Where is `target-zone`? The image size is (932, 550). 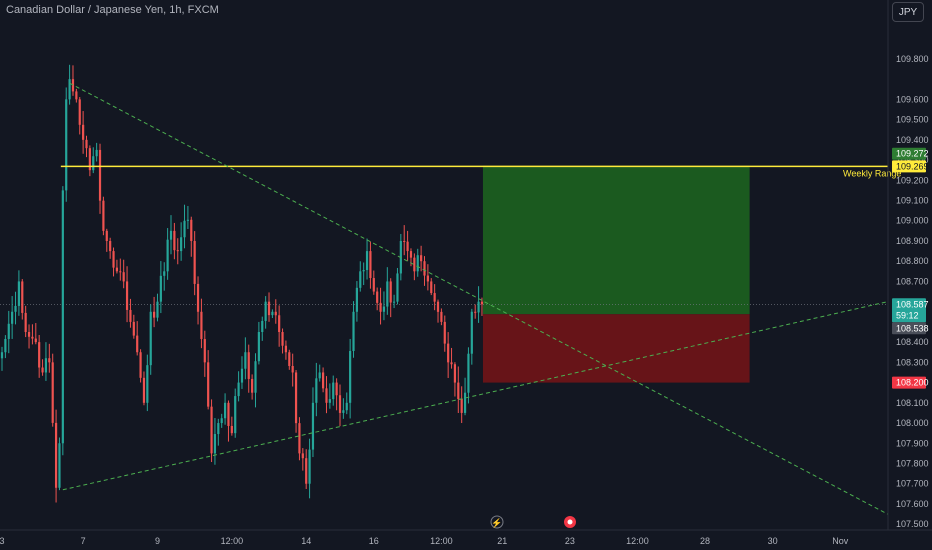
target-zone is located at coordinates (616, 240).